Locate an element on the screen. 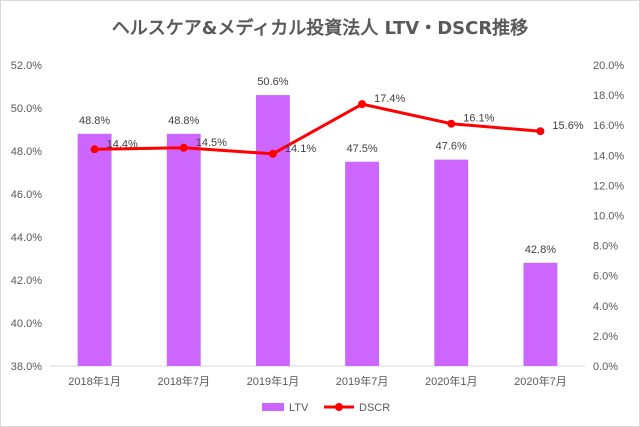 The image size is (640, 427). y-right-tick-label: 20.0% is located at coordinates (608, 66).